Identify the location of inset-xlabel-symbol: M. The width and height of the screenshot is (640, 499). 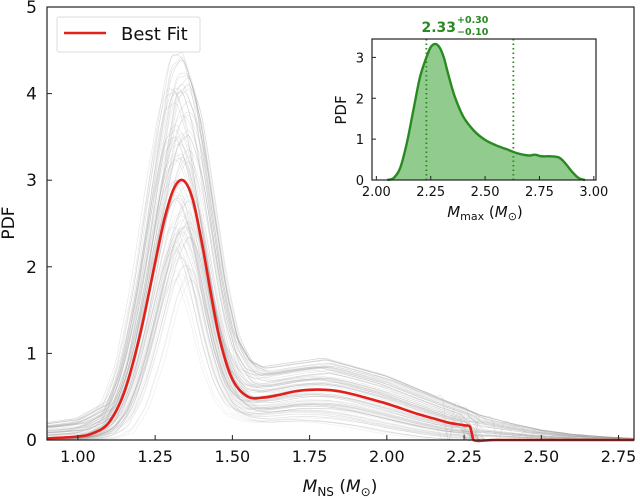
(453, 212).